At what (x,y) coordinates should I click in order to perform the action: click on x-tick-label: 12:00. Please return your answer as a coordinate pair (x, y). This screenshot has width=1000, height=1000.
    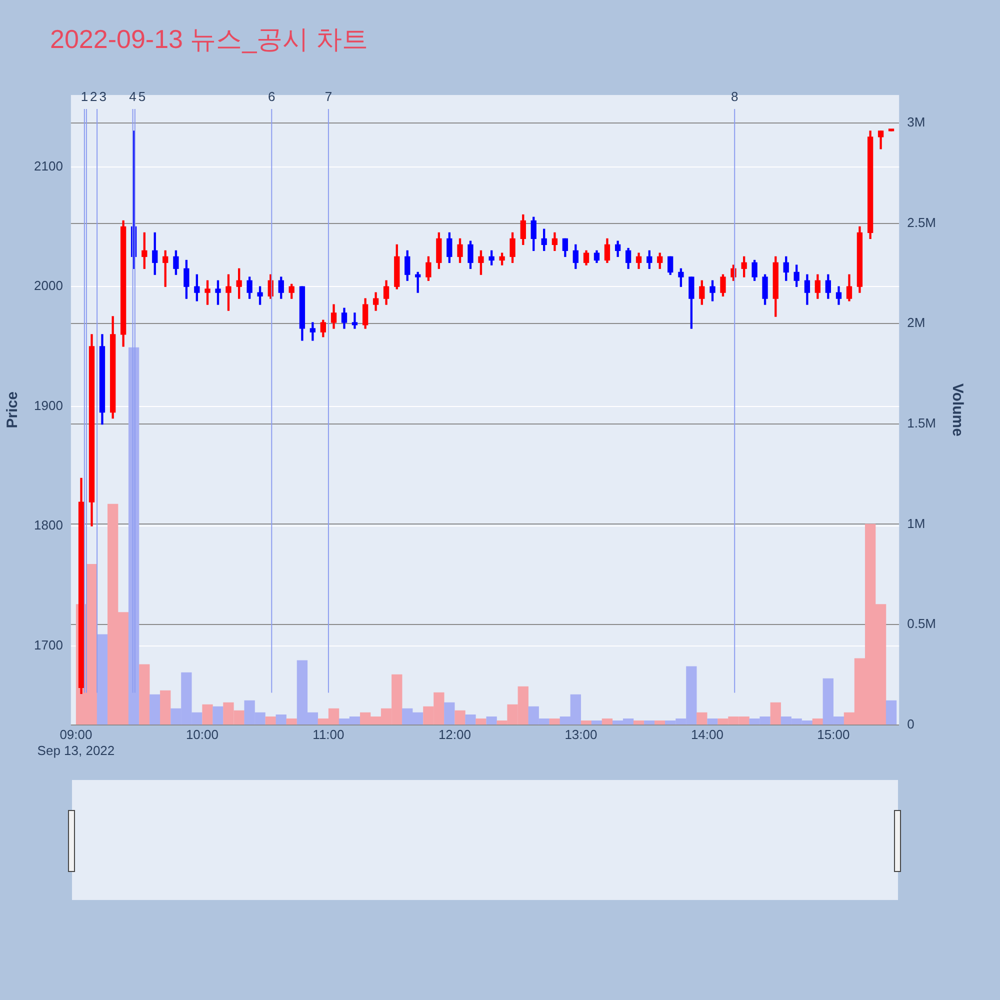
    Looking at the image, I should click on (454, 734).